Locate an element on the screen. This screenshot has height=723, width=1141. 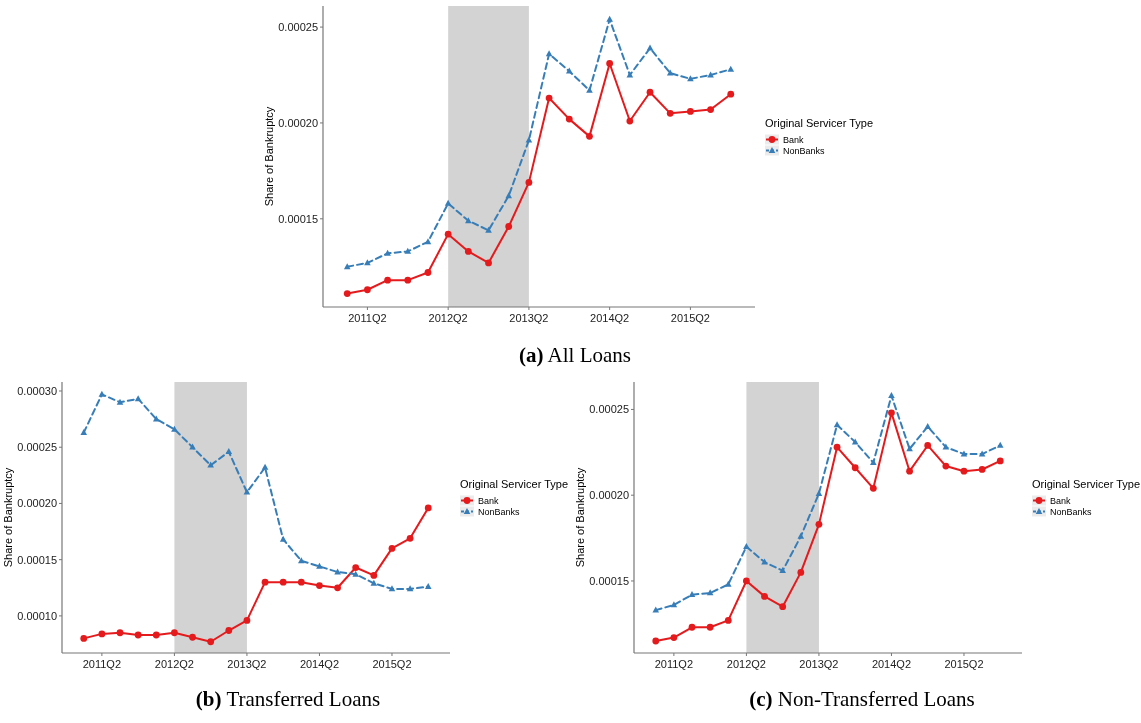
text: (a) All Loans is located at coordinates (575, 355).